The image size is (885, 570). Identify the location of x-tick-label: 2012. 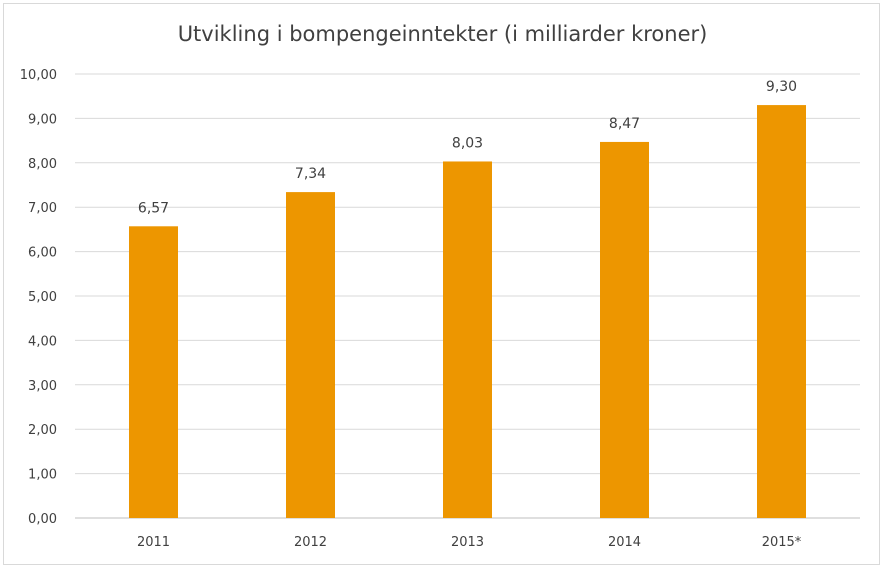
(310, 542).